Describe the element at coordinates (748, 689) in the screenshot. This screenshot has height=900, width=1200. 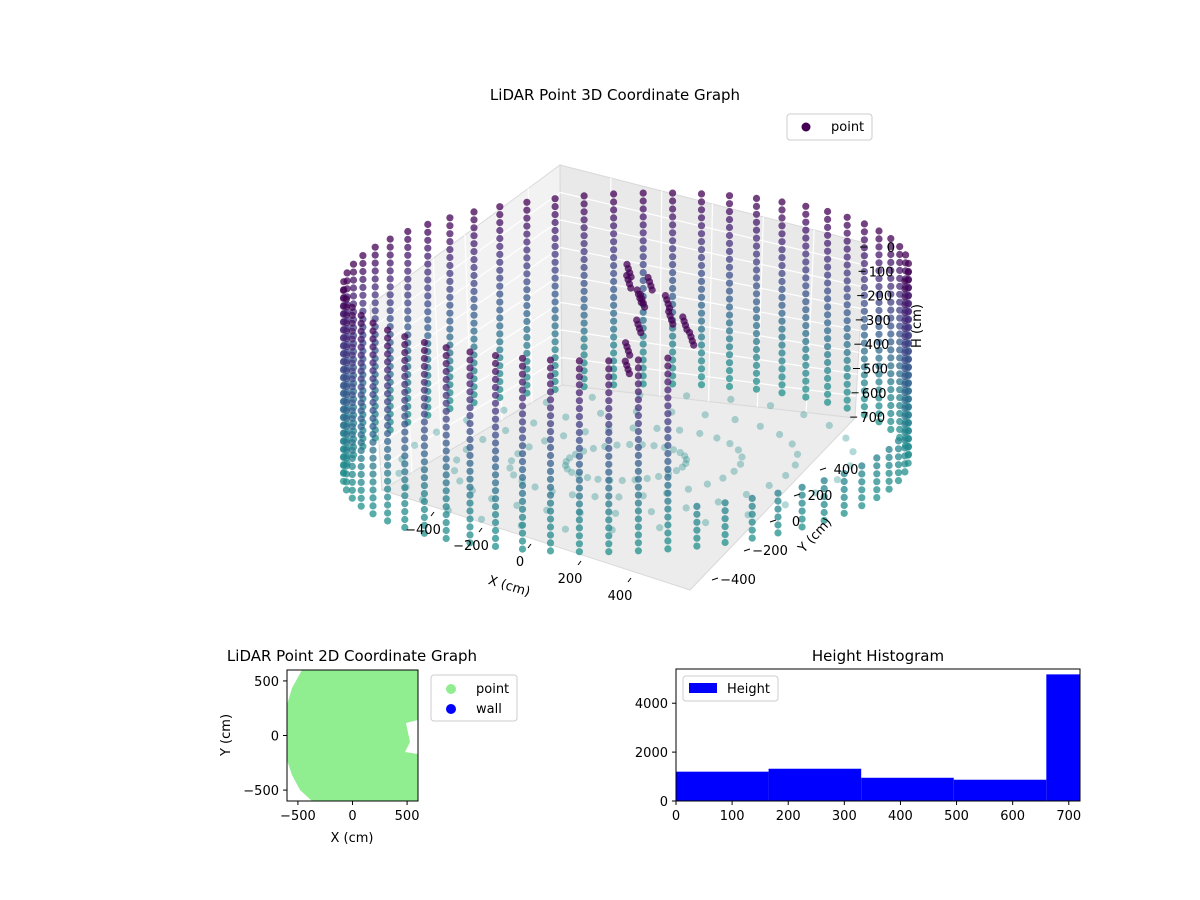
I see `hist-legend-label: Height` at that location.